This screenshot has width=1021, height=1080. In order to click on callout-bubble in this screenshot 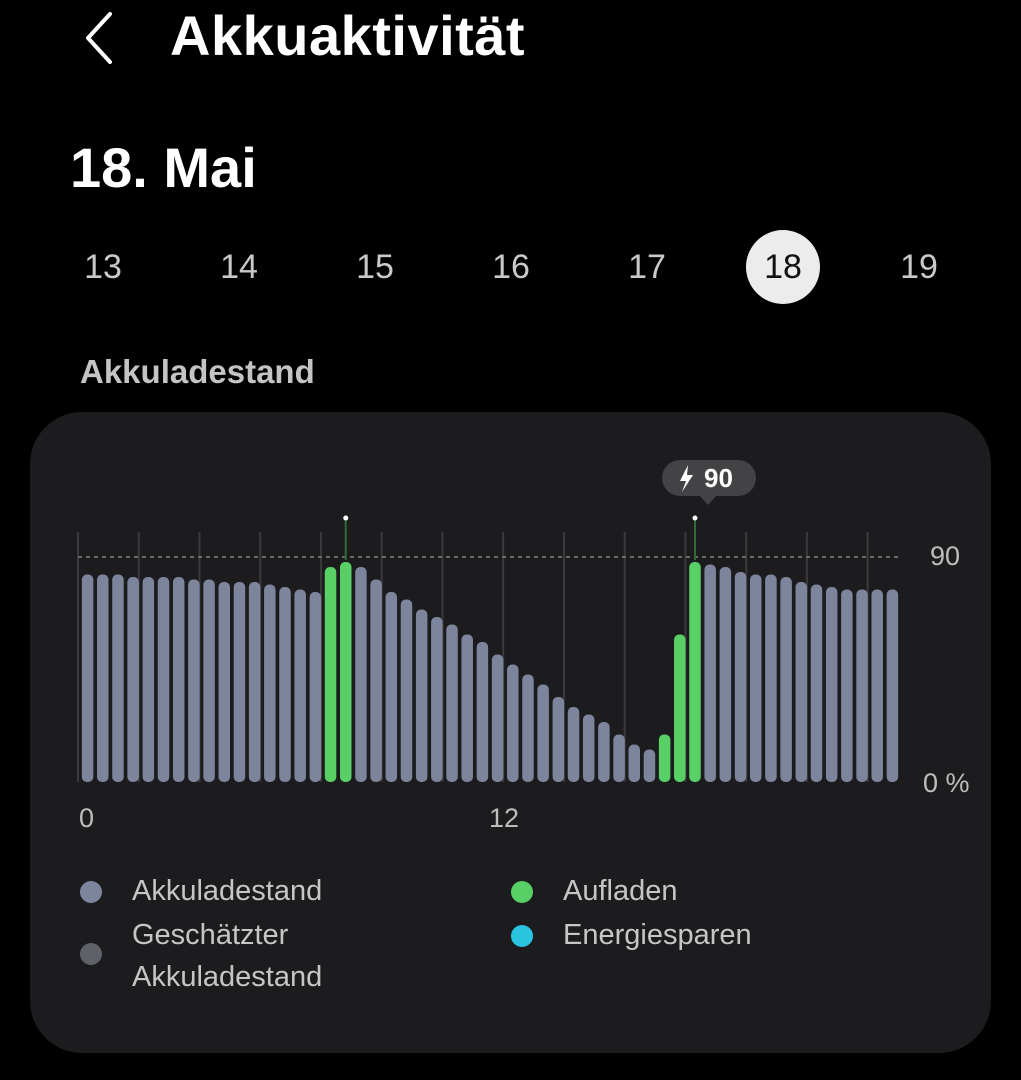, I will do `click(709, 478)`.